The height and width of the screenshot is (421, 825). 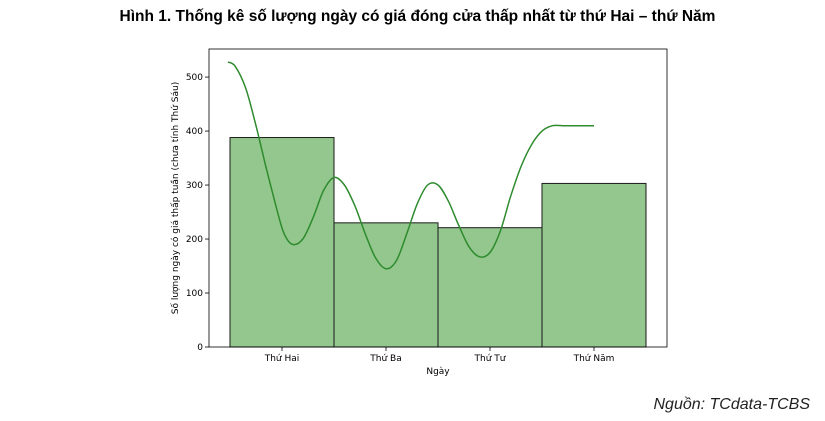 What do you see at coordinates (194, 240) in the screenshot?
I see `y-tick-label: 200` at bounding box center [194, 240].